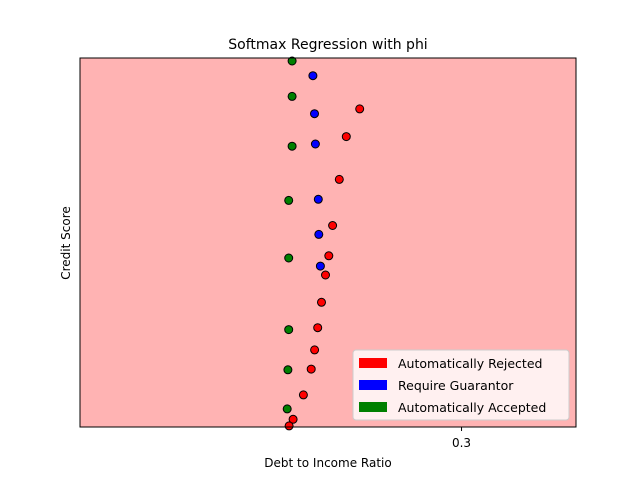  I want to click on x-axis-ticks: 0.3, so click(461, 438).